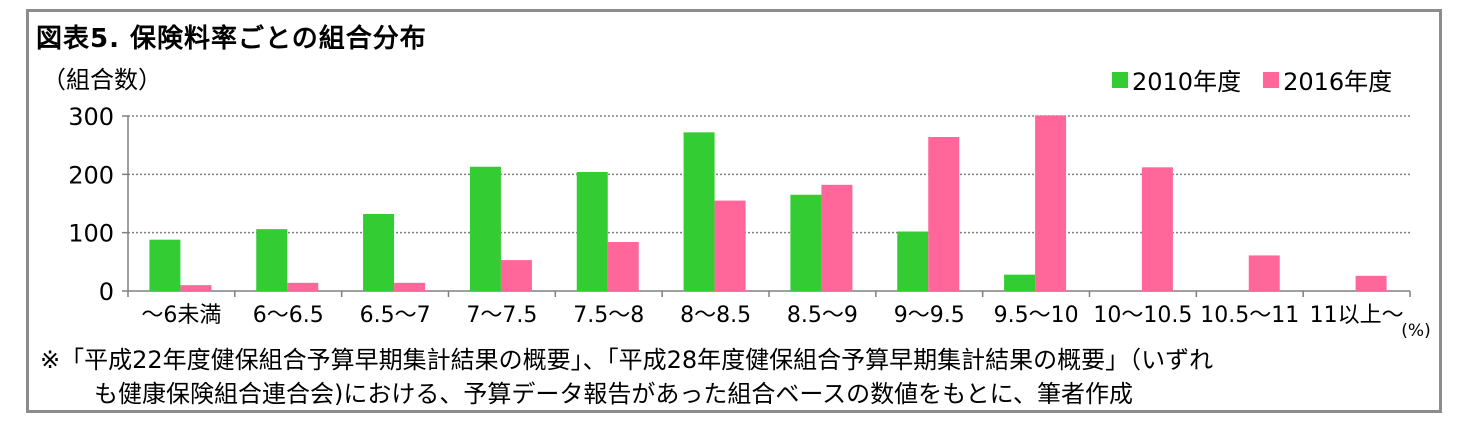 The height and width of the screenshot is (427, 1477). I want to click on x-axis-unit-label: (%), so click(1415, 331).